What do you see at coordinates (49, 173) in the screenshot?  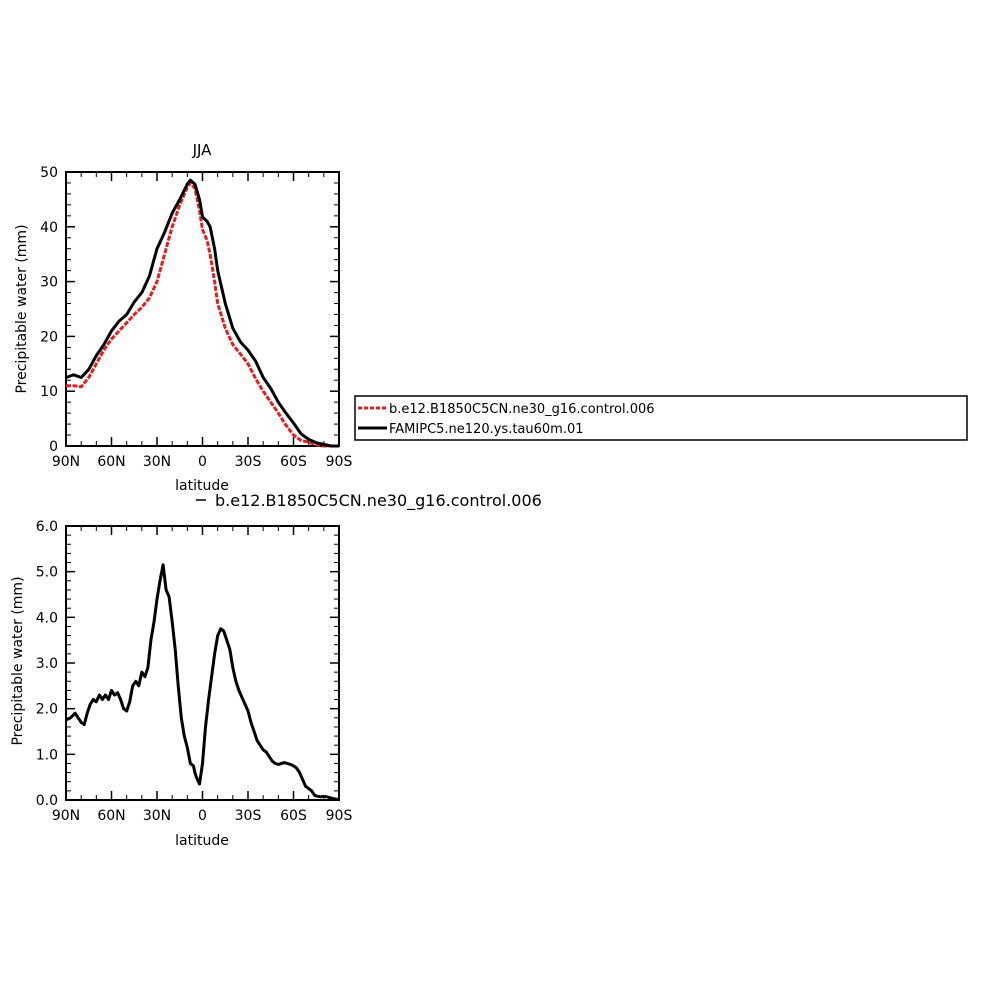 I see `y-tick-label: 50` at bounding box center [49, 173].